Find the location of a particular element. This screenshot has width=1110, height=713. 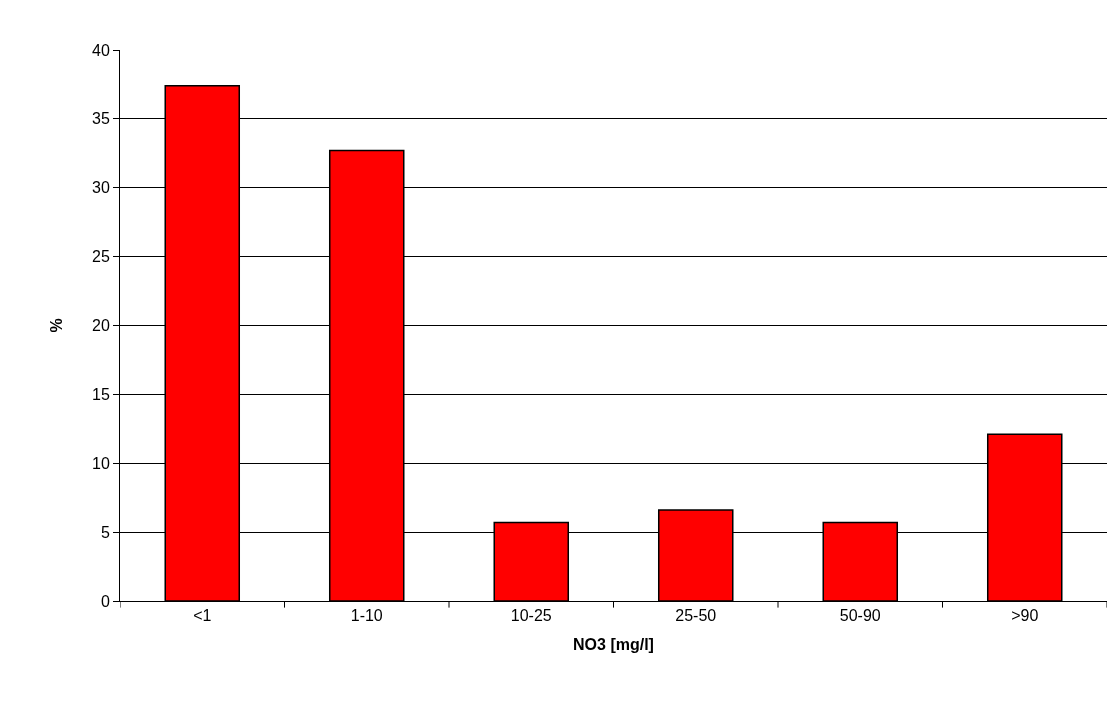

x-tick-label: >90 is located at coordinates (1025, 616).